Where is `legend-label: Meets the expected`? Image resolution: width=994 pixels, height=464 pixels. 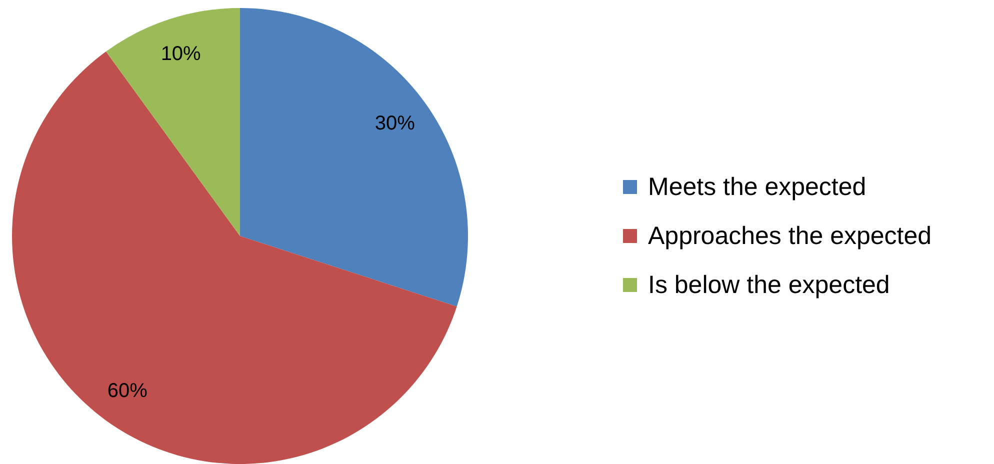 legend-label: Meets the expected is located at coordinates (757, 187).